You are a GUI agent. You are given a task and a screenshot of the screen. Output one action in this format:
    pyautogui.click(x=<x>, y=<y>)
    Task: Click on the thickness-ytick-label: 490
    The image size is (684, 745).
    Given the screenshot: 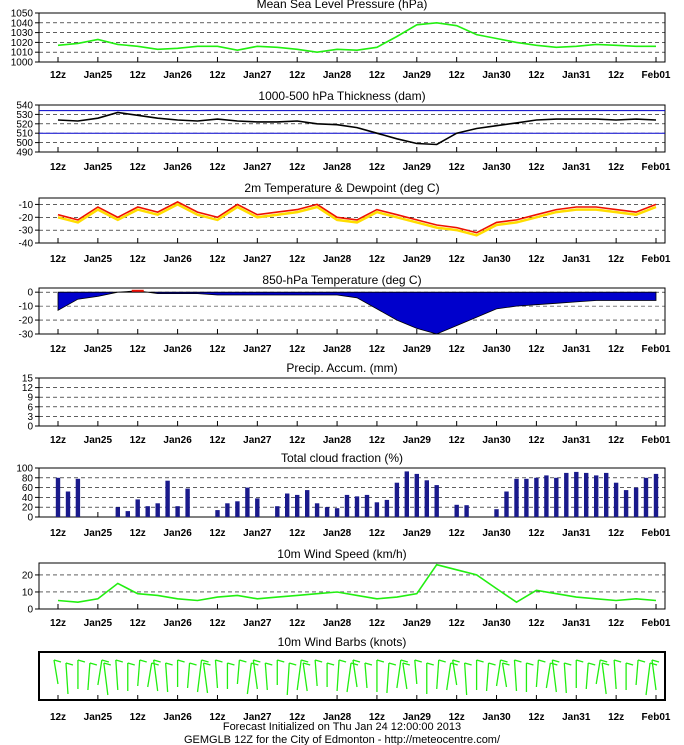 What is the action you would take?
    pyautogui.click(x=24, y=153)
    